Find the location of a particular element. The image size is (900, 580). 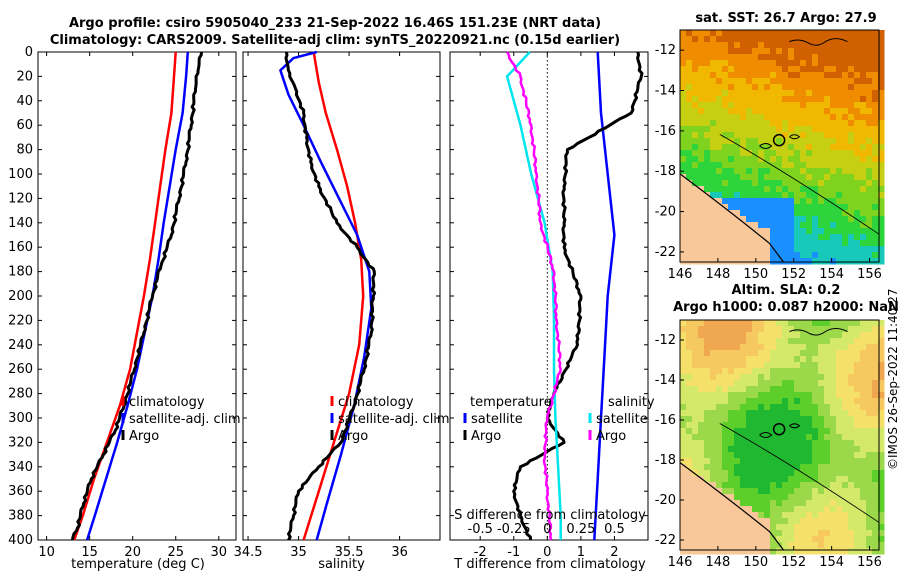

sla-map-lon-tick-label: 156 is located at coordinates (869, 562).